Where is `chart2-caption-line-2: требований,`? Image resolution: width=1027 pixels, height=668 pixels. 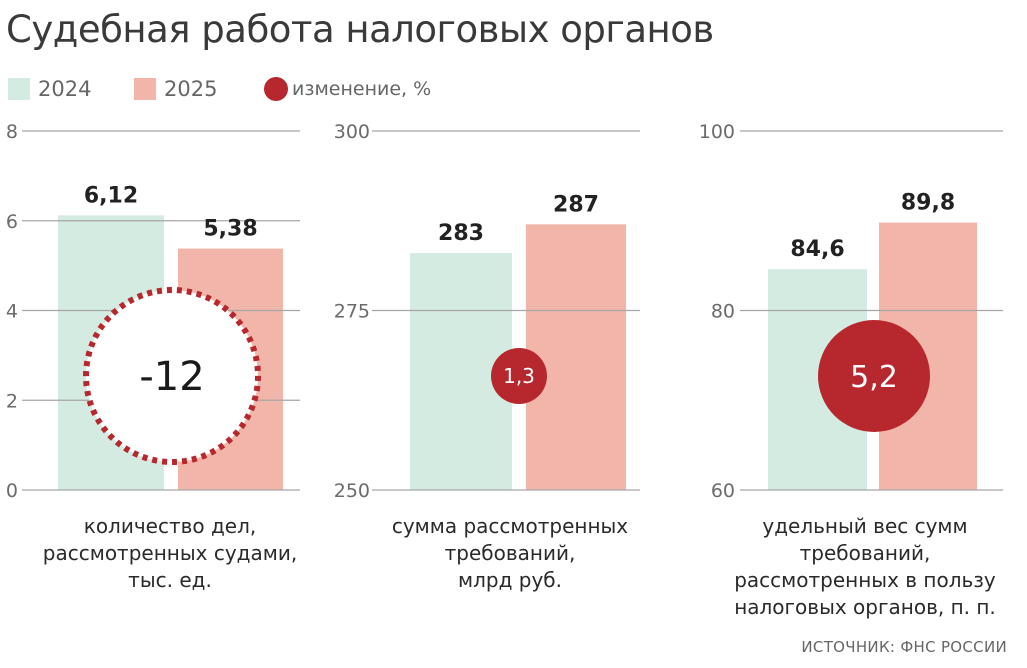 chart2-caption-line-2: требований, is located at coordinates (510, 553).